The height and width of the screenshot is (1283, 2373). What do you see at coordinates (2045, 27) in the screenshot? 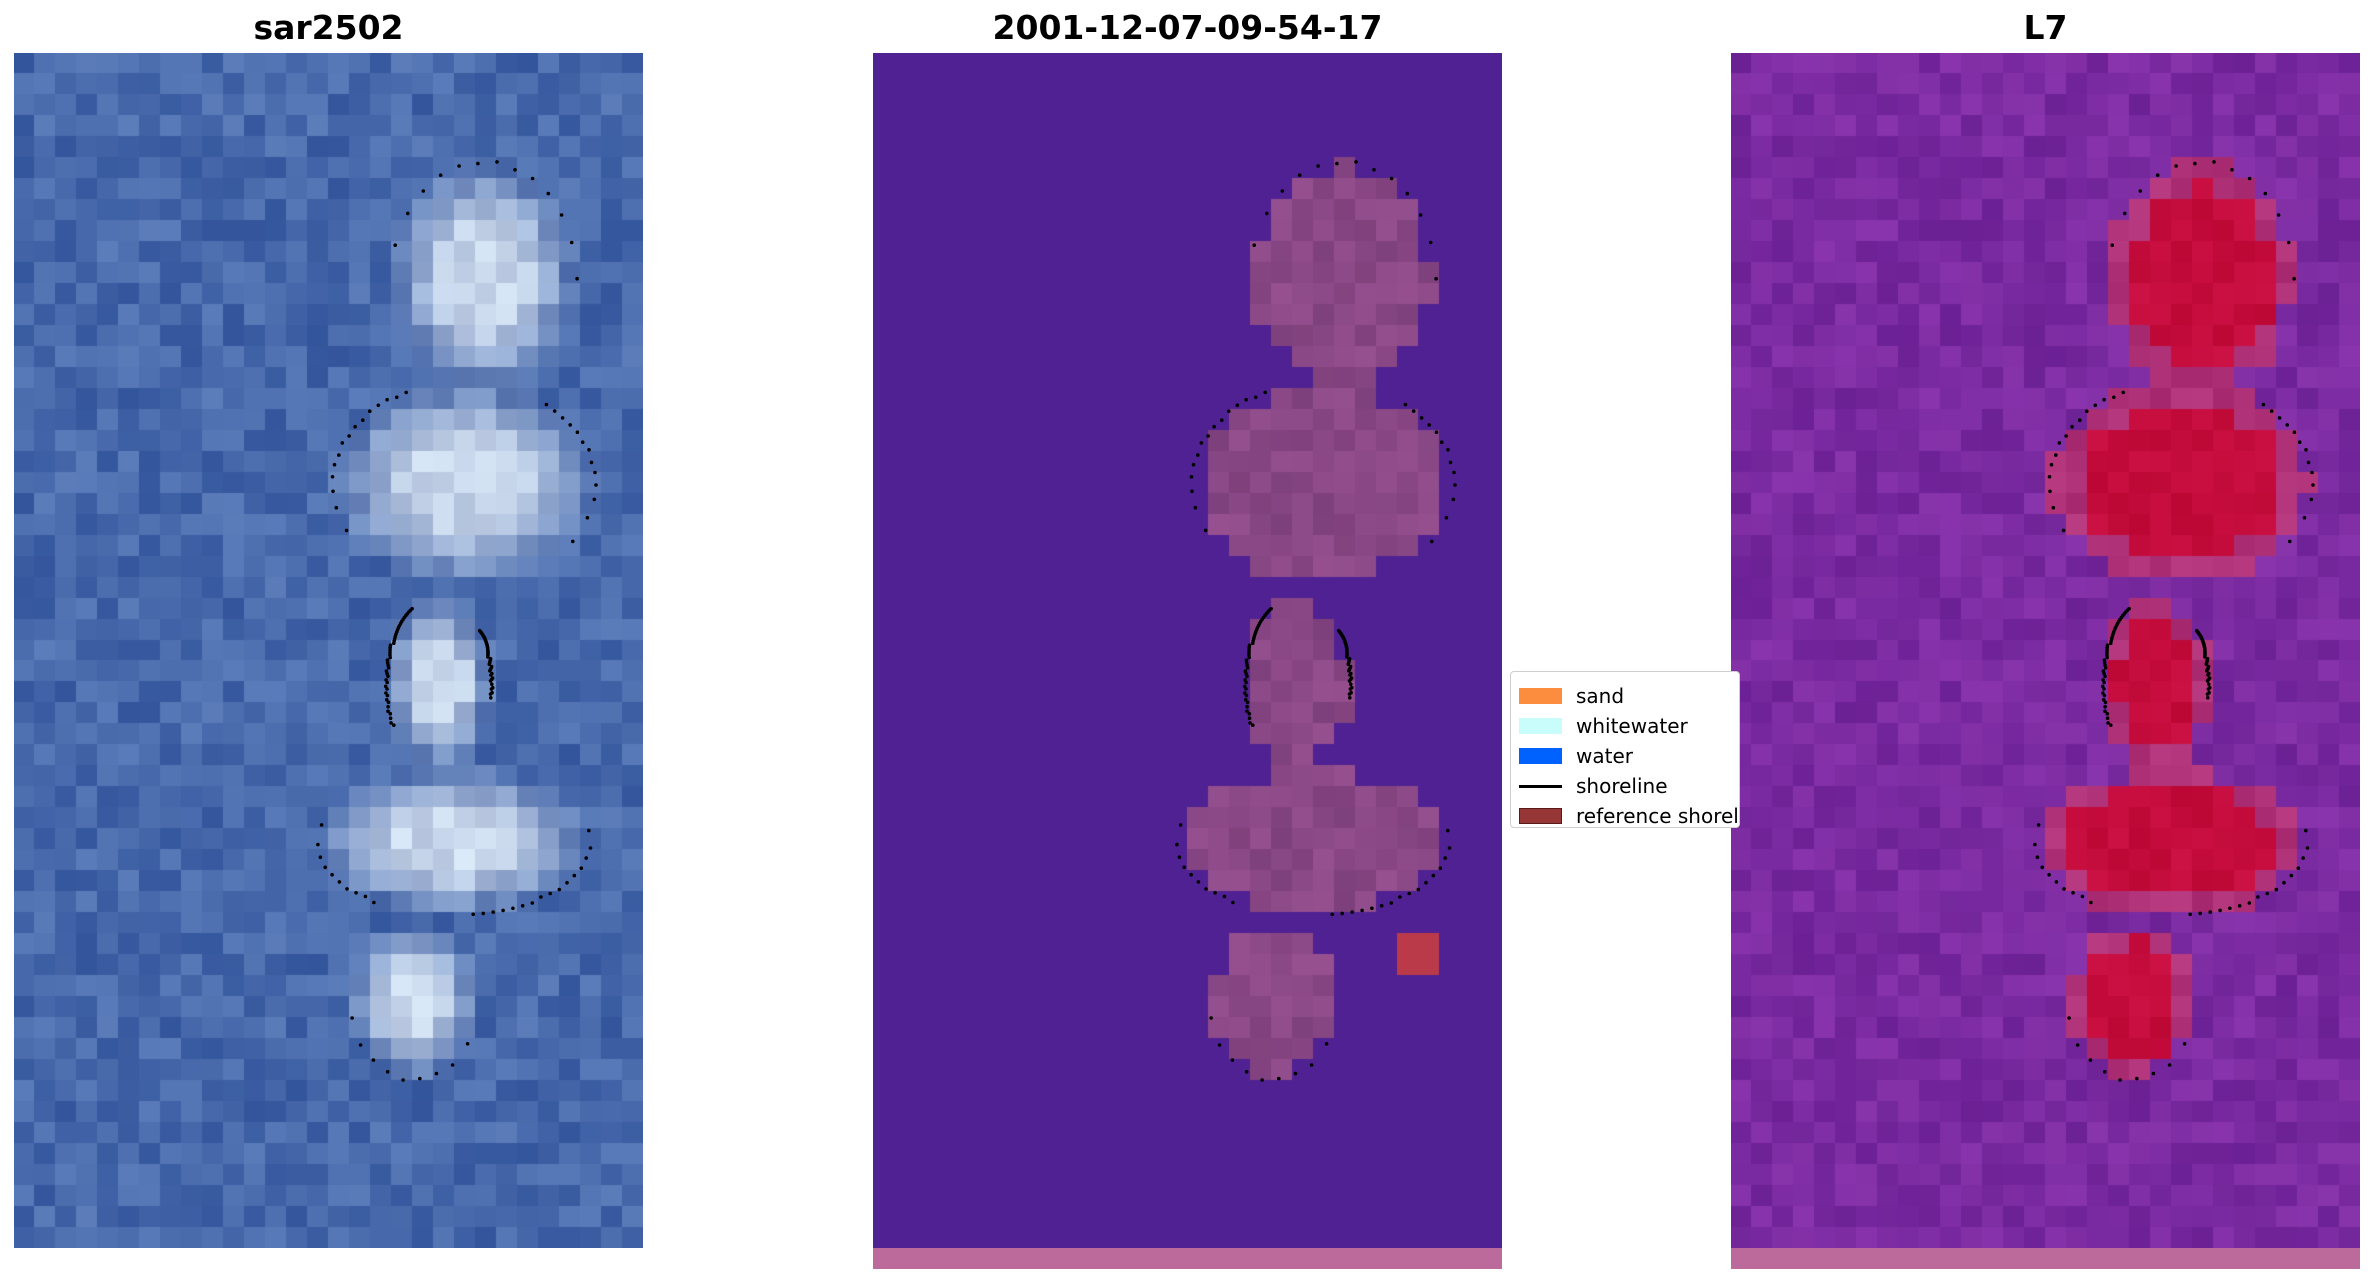
I see `panel-title-index: L7` at bounding box center [2045, 27].